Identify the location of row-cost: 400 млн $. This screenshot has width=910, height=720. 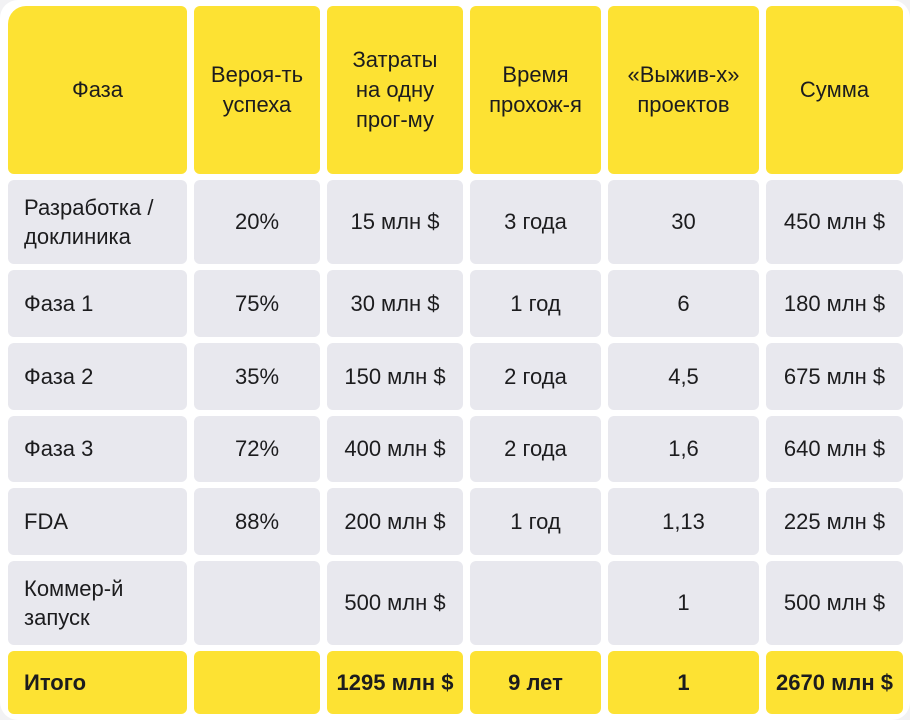
(395, 449).